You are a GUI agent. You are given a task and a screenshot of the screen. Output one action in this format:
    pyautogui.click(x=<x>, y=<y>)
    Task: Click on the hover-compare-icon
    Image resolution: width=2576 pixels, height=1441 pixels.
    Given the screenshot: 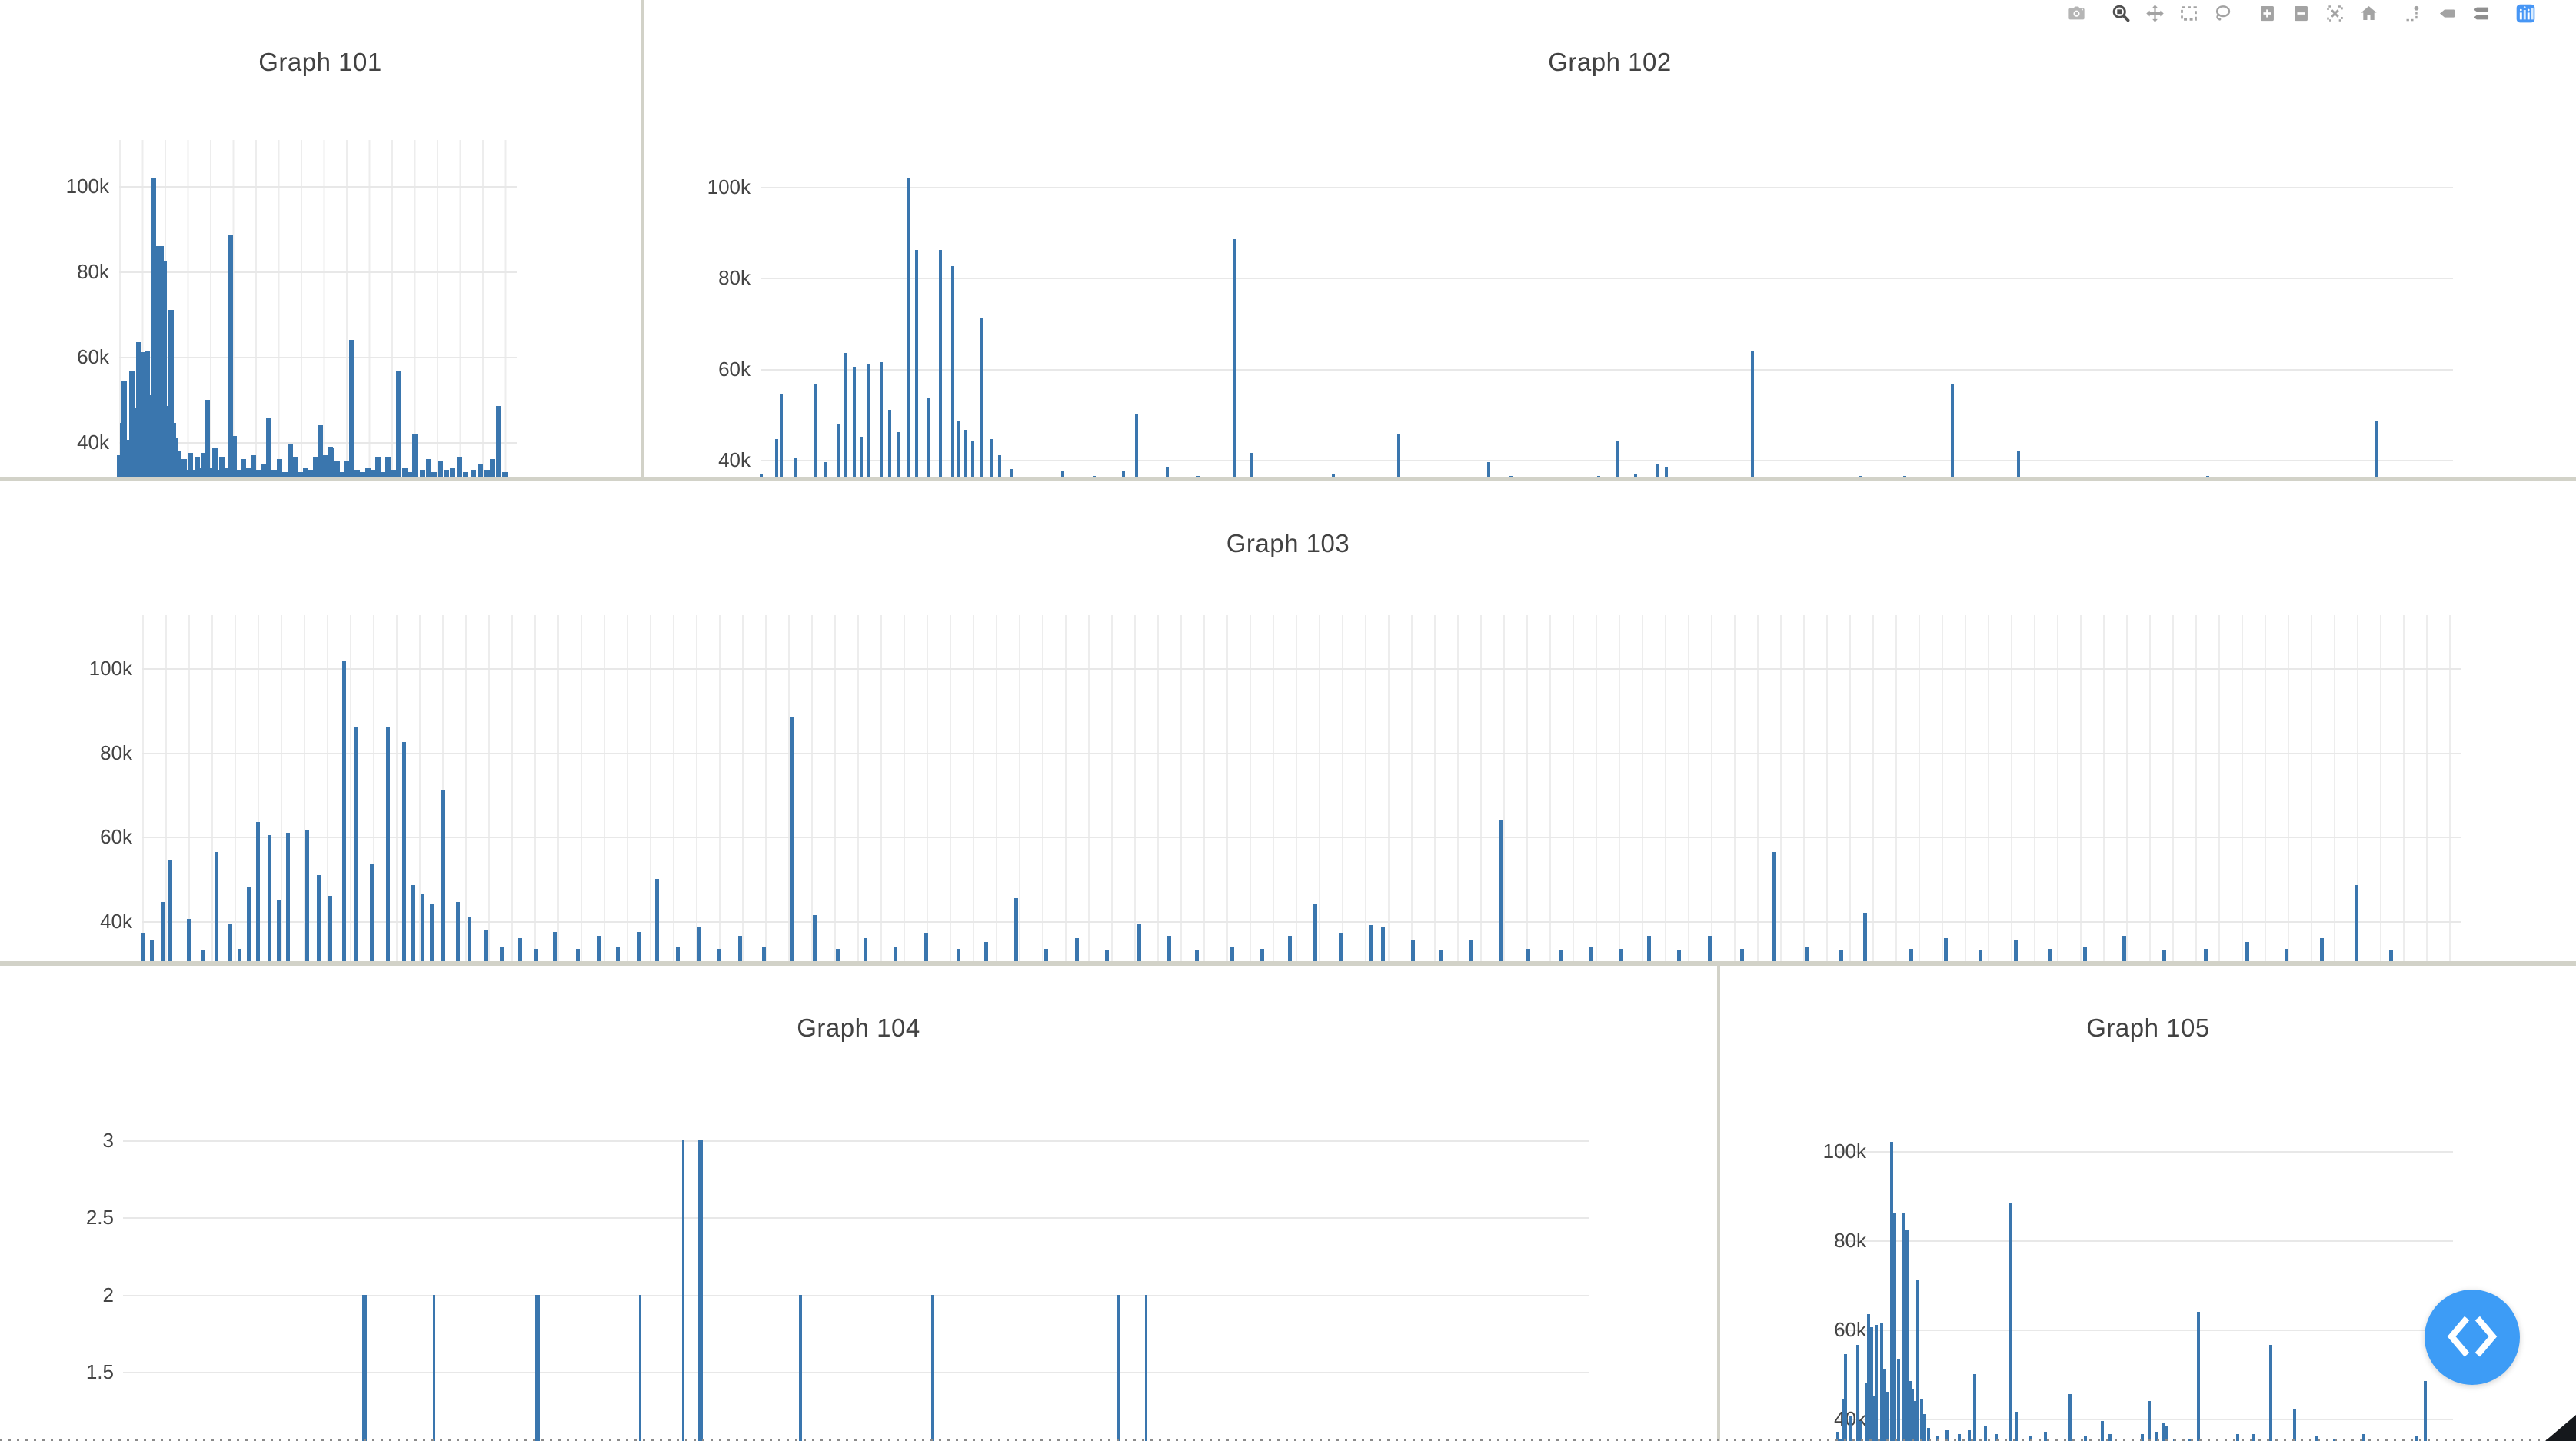 What is the action you would take?
    pyautogui.click(x=2481, y=14)
    